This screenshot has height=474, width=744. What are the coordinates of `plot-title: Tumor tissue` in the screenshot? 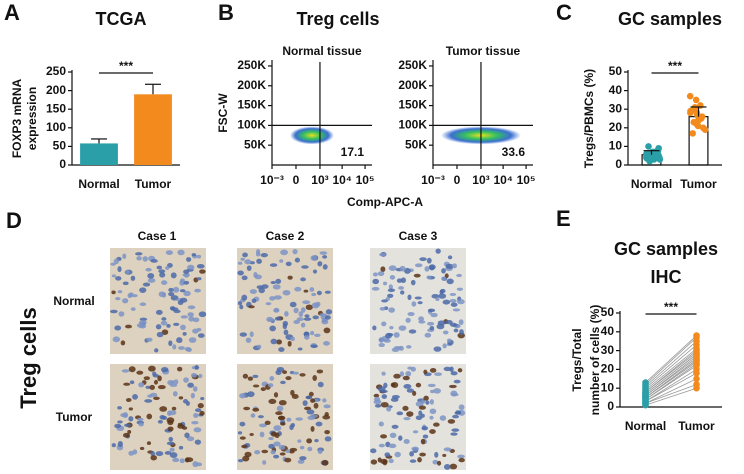 It's located at (483, 51).